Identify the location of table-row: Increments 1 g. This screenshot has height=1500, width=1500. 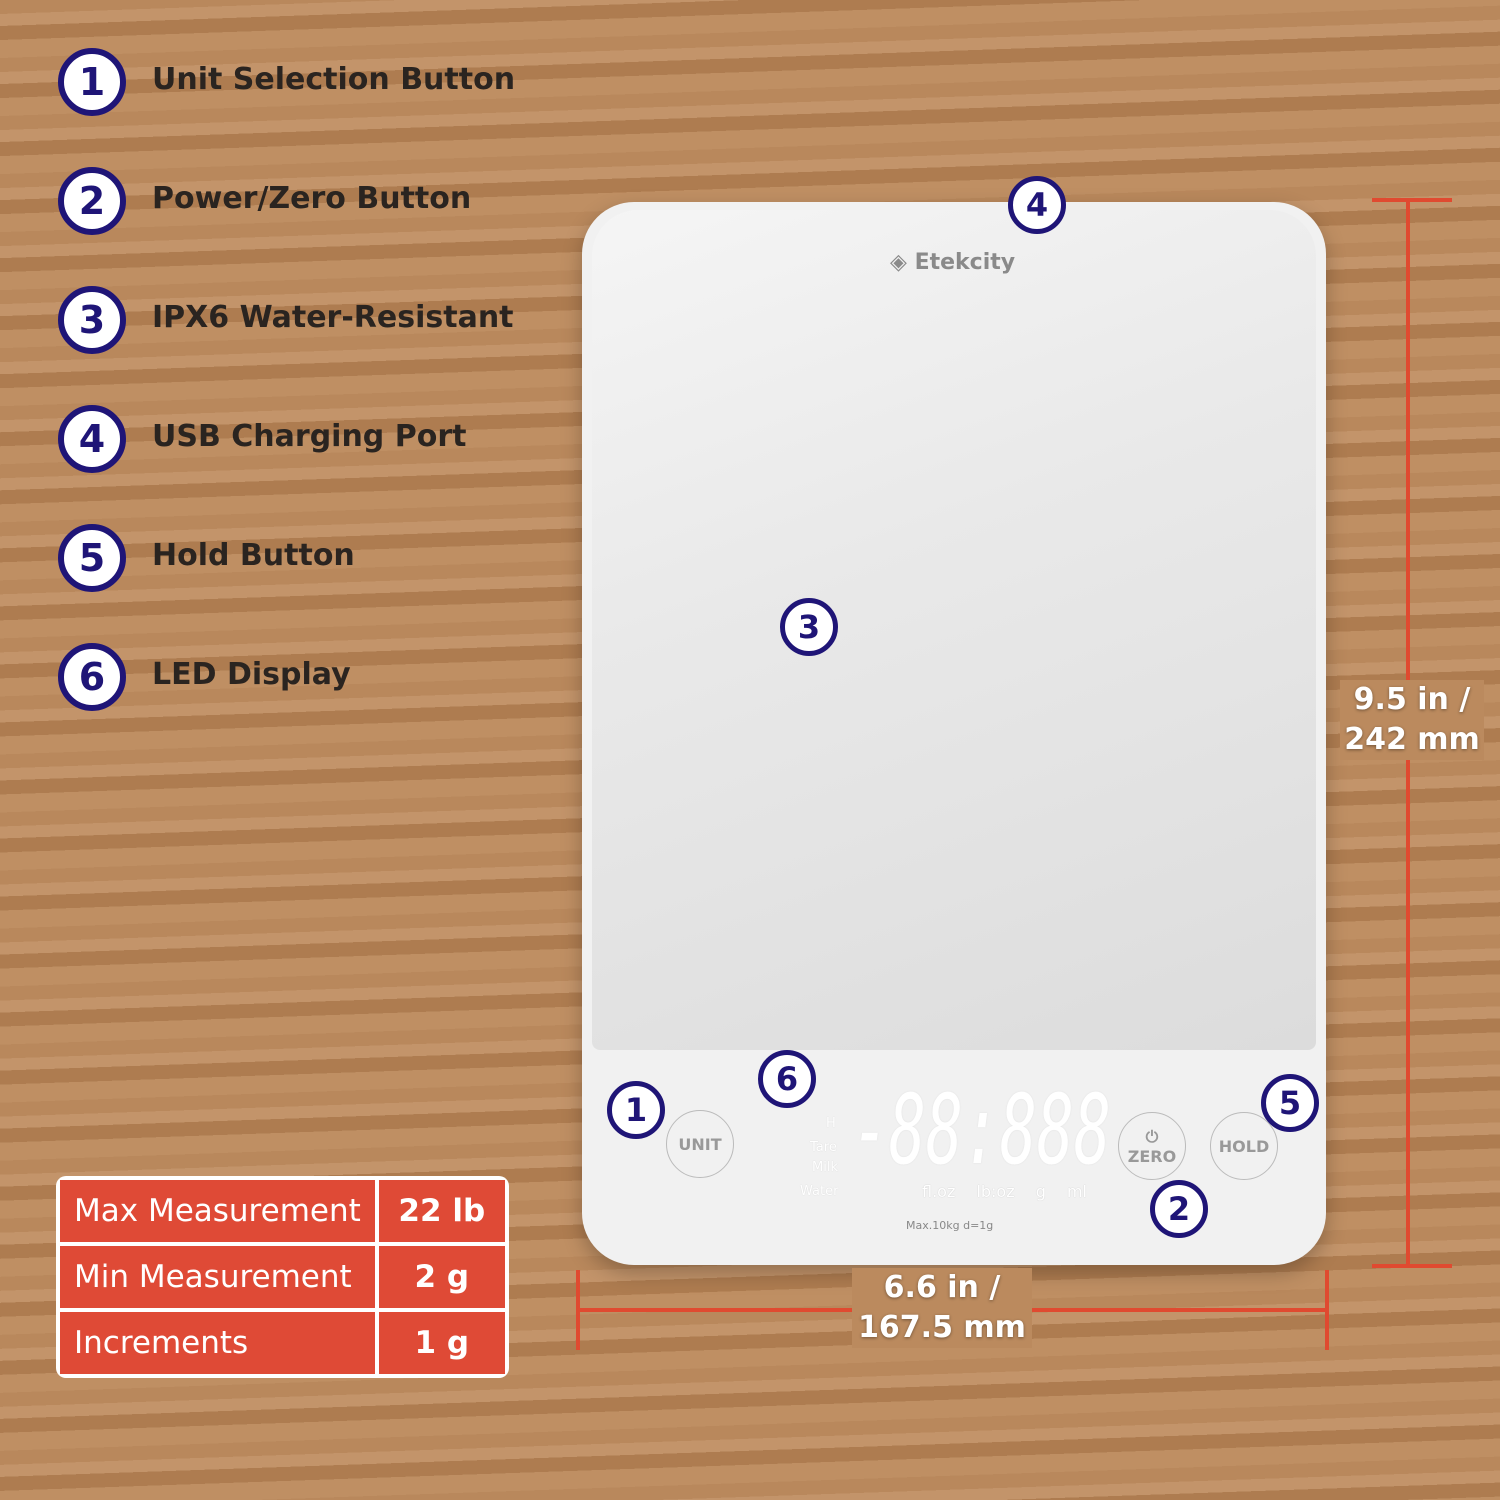
(282, 1343).